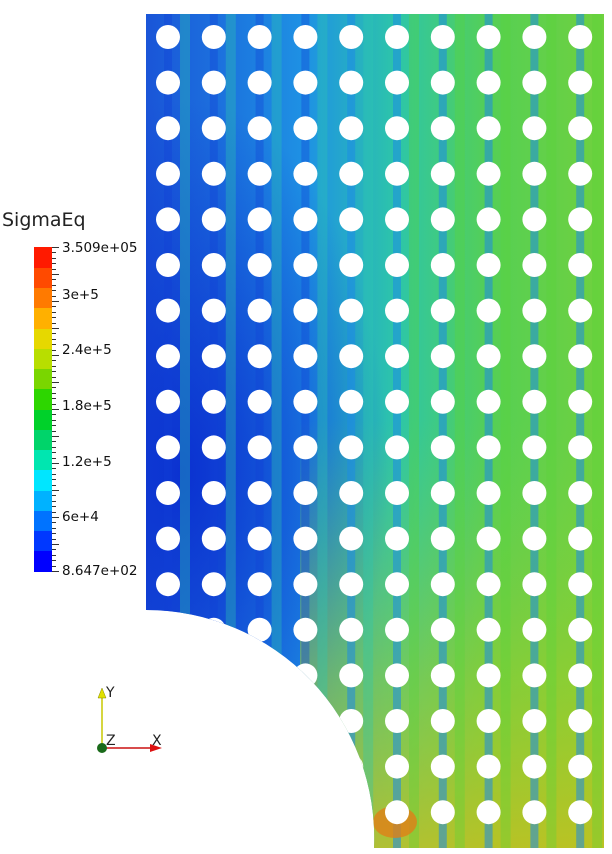 The height and width of the screenshot is (854, 612). What do you see at coordinates (80, 517) in the screenshot?
I see `legend-tick-label: 6e+4` at bounding box center [80, 517].